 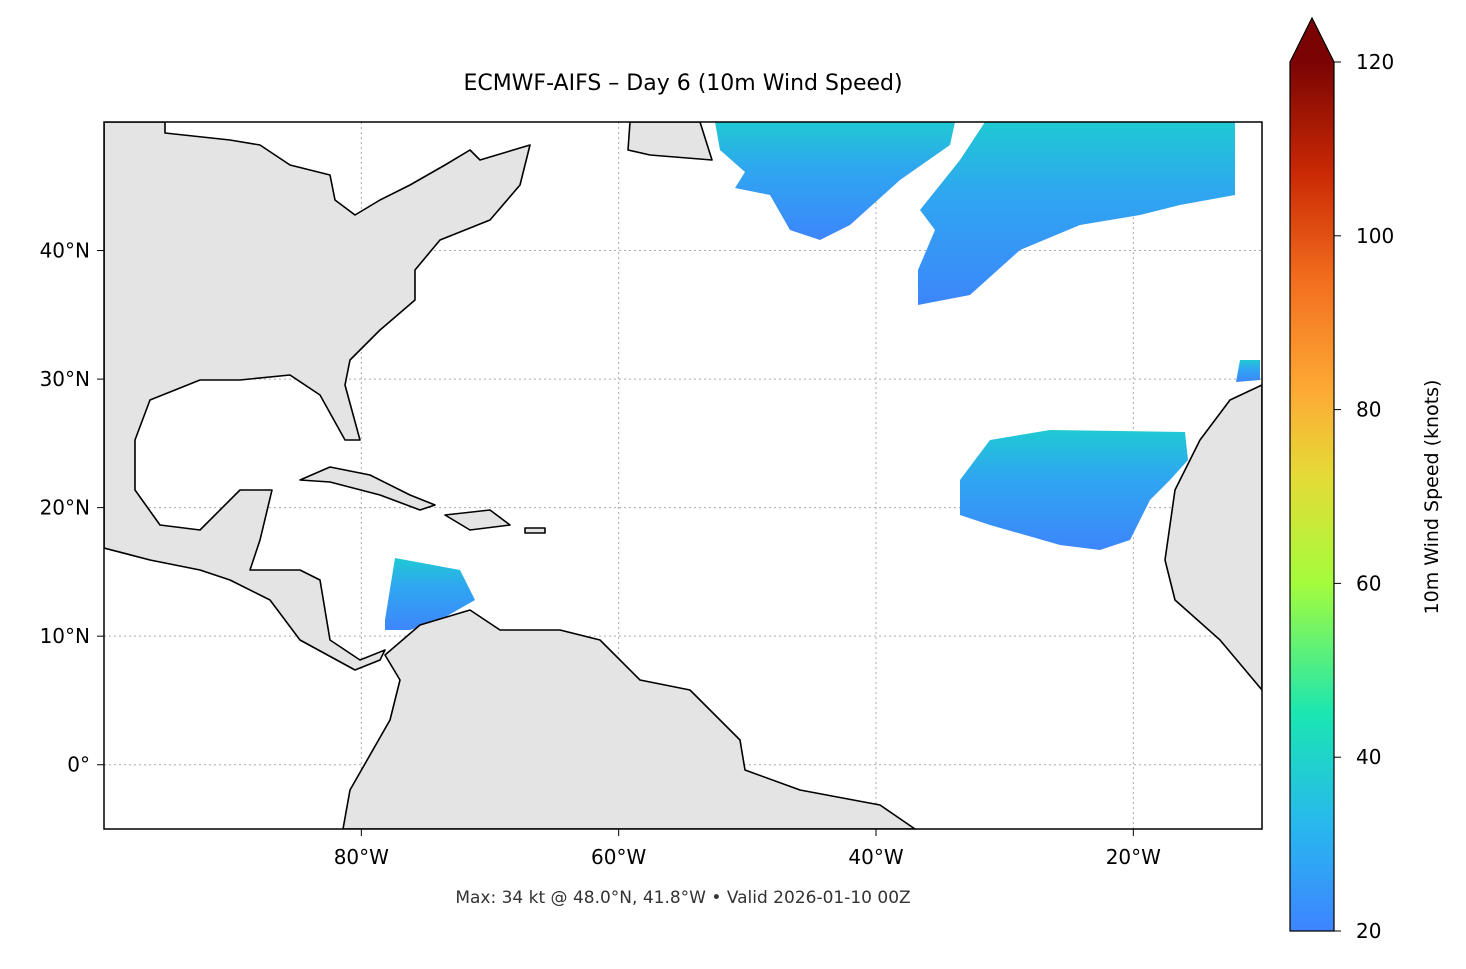 What do you see at coordinates (1368, 757) in the screenshot?
I see `colorbar-tick-label: 40` at bounding box center [1368, 757].